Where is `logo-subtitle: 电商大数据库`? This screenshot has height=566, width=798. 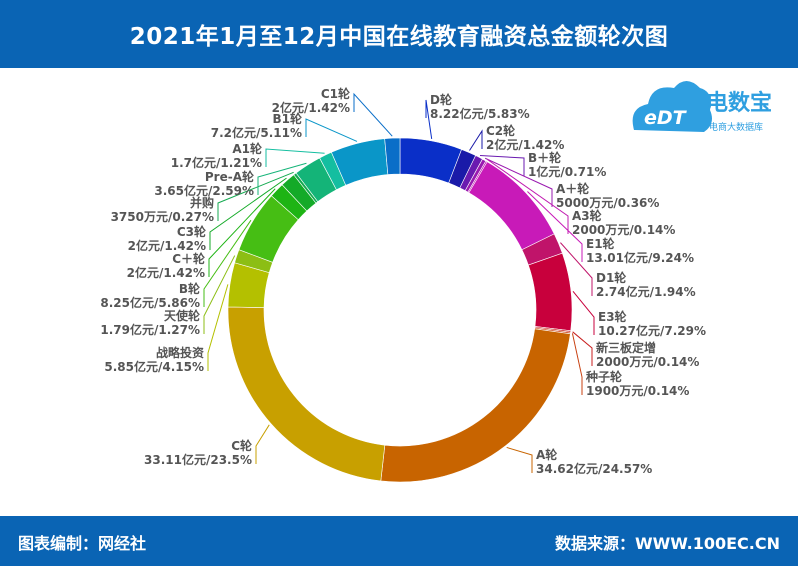 logo-subtitle: 电商大数据库 is located at coordinates (736, 127).